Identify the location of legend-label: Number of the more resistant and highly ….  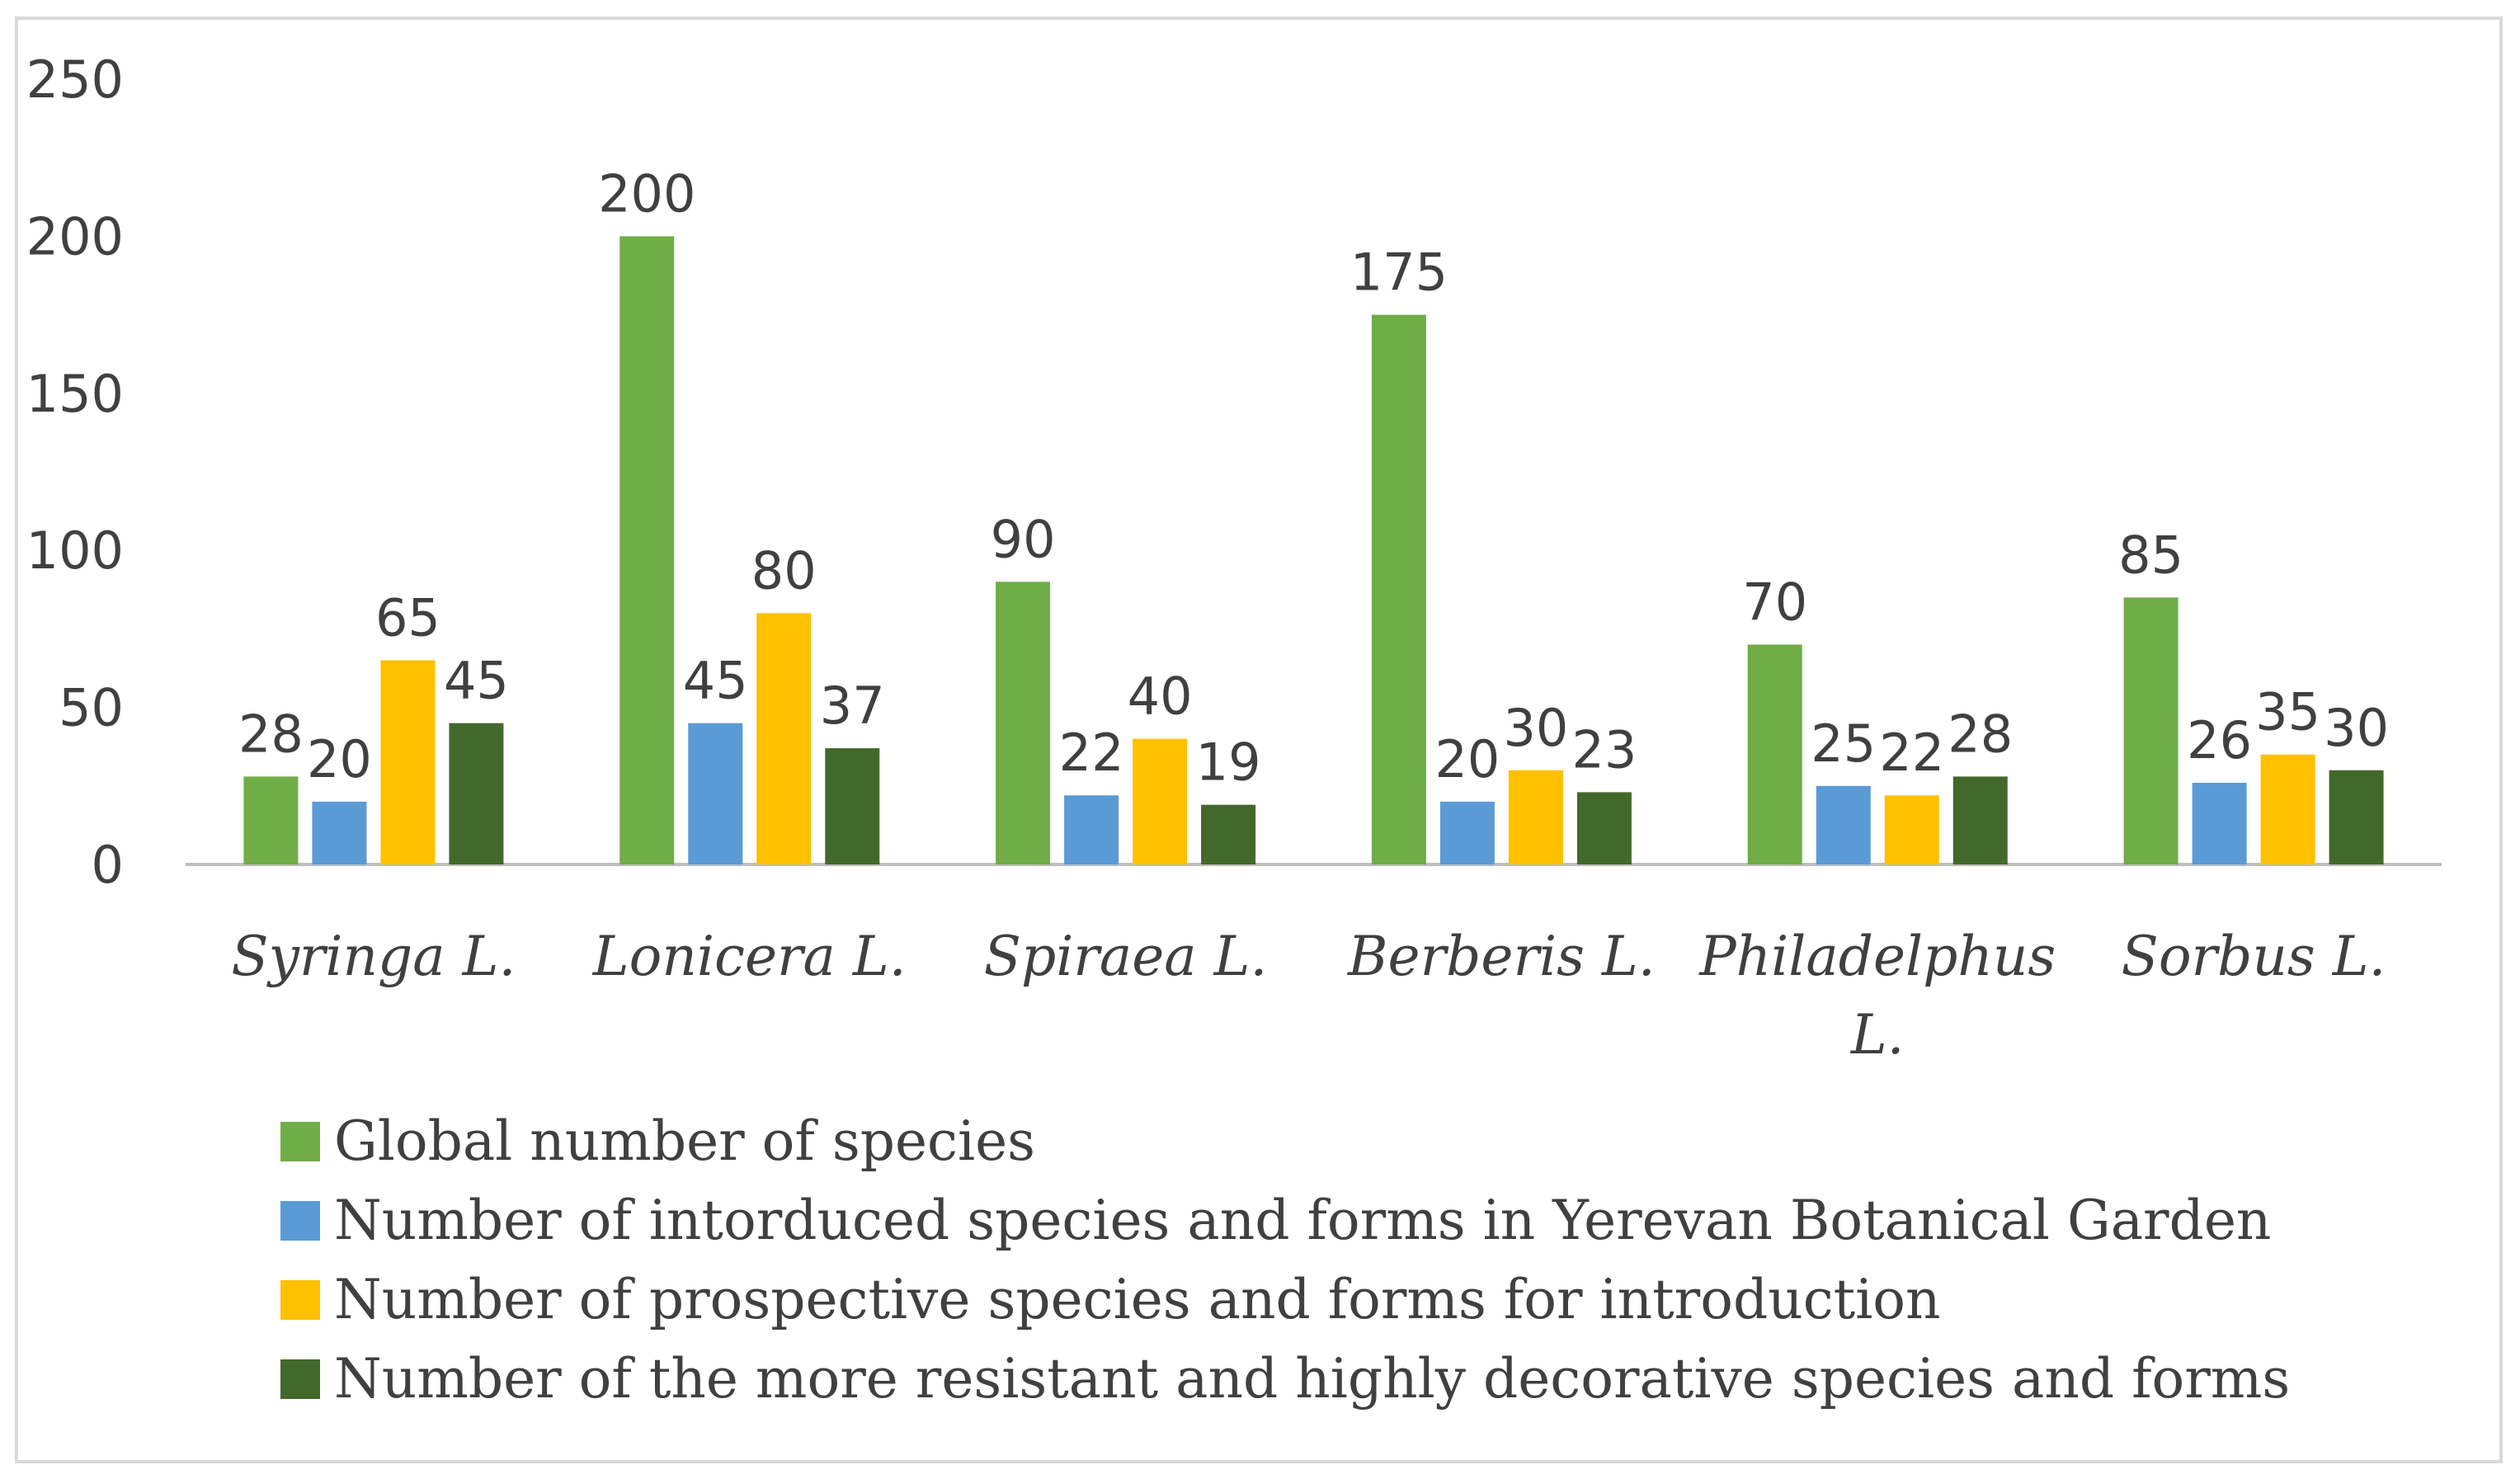
(1312, 1379).